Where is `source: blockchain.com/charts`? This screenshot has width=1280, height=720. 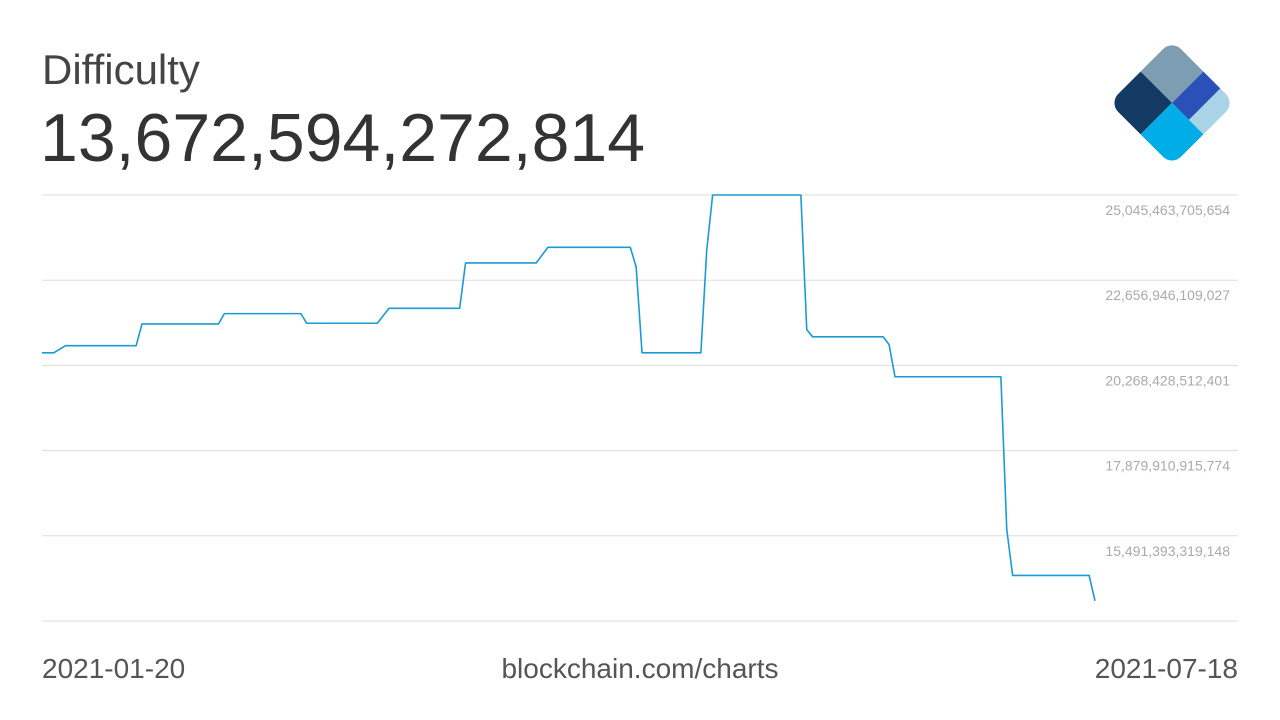
source: blockchain.com/charts is located at coordinates (639, 668).